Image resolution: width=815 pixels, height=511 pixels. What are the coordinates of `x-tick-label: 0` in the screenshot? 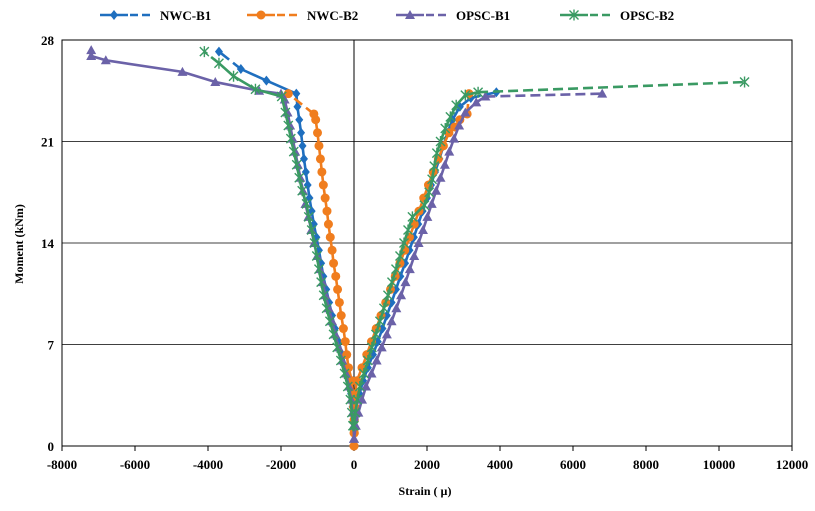 It's located at (354, 464).